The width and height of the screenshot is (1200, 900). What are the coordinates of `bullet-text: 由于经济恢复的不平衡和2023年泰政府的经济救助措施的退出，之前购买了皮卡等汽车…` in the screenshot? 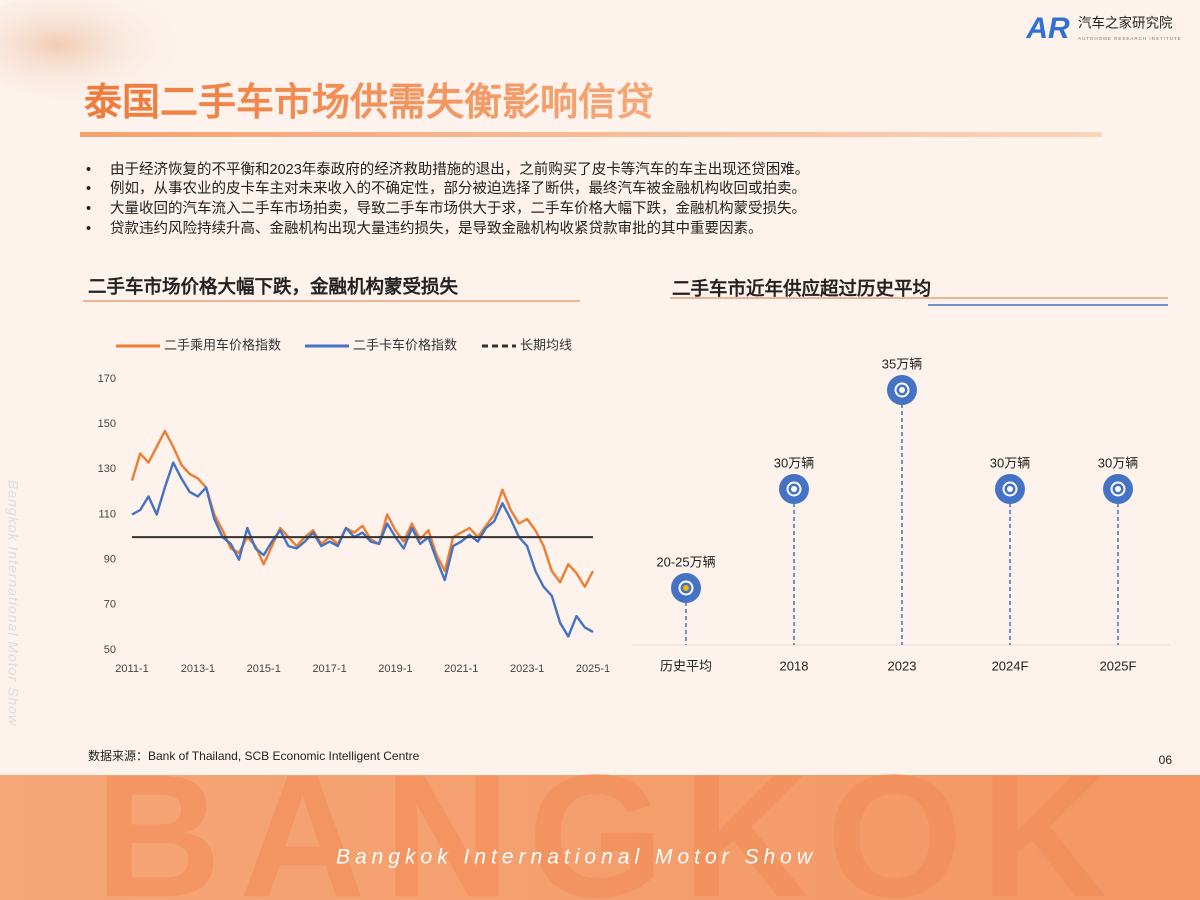 It's located at (459, 169).